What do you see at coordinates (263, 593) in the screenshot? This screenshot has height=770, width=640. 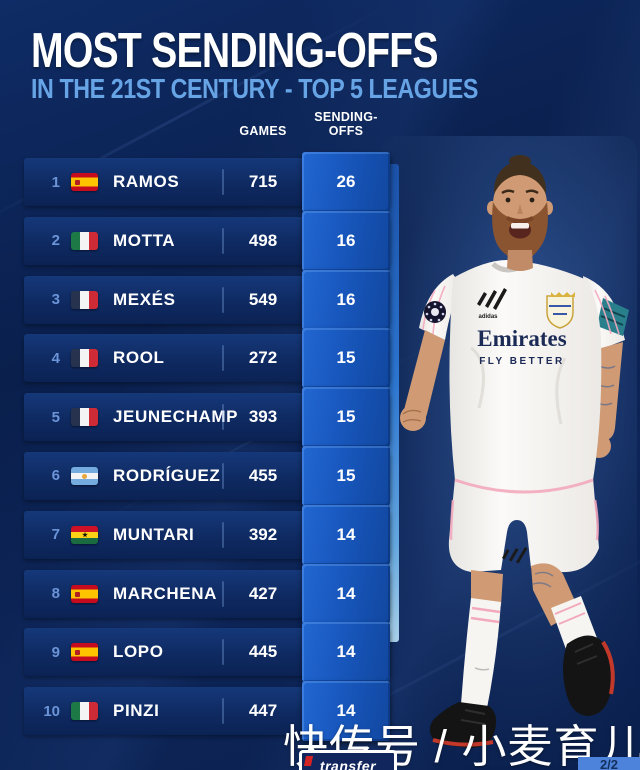 I see `games-value: 427` at bounding box center [263, 593].